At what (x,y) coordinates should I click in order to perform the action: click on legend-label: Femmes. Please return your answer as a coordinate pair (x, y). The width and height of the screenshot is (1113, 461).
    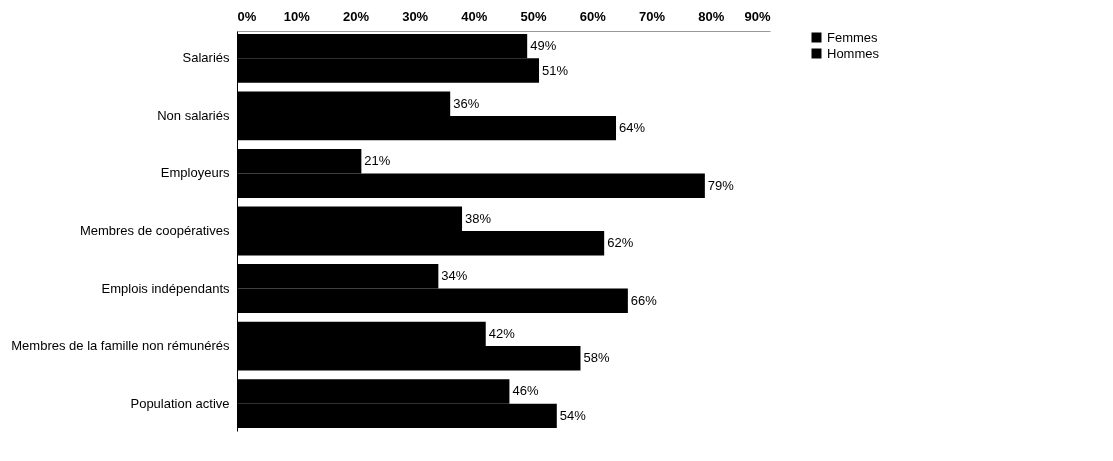
    Looking at the image, I should click on (853, 37).